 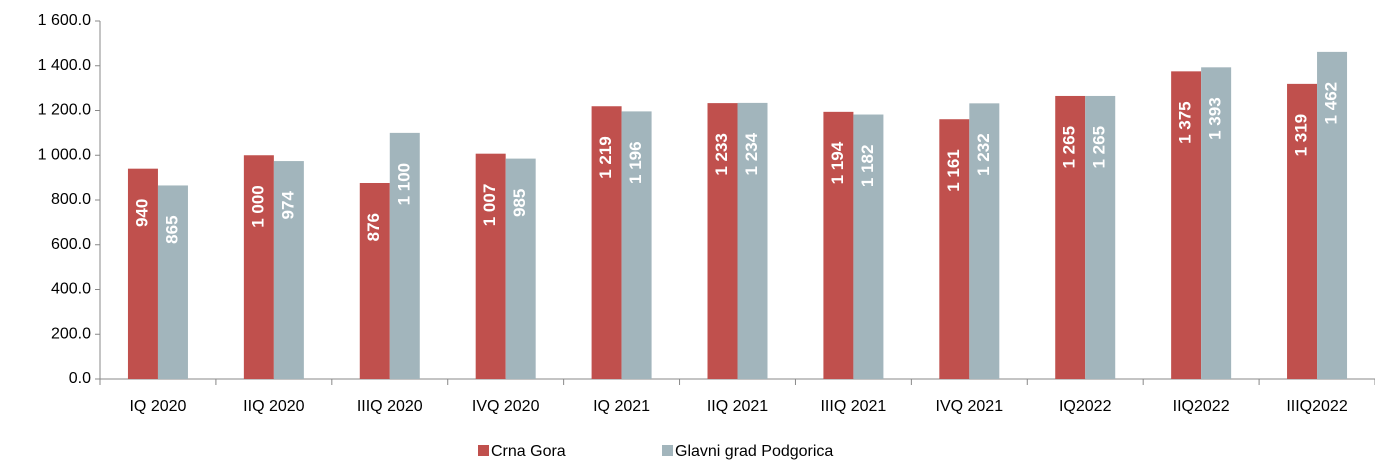 What do you see at coordinates (1215, 118) in the screenshot?
I see `value-label: 1 393` at bounding box center [1215, 118].